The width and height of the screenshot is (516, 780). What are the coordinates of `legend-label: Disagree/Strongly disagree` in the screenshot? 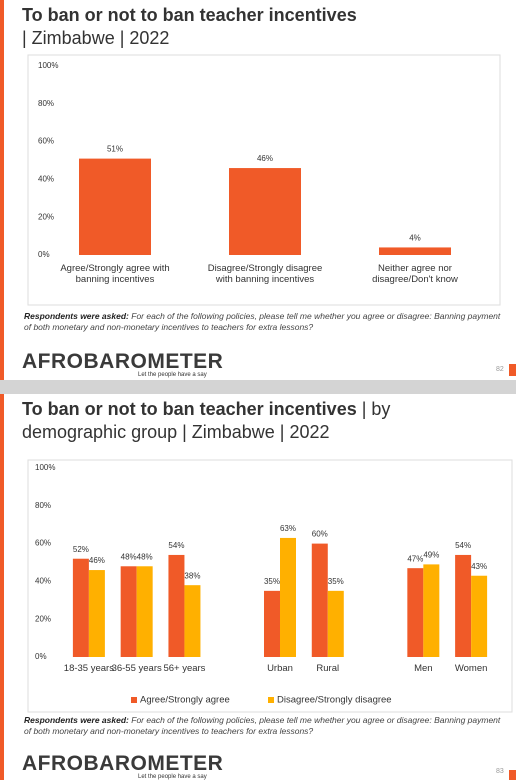 It's located at (334, 700).